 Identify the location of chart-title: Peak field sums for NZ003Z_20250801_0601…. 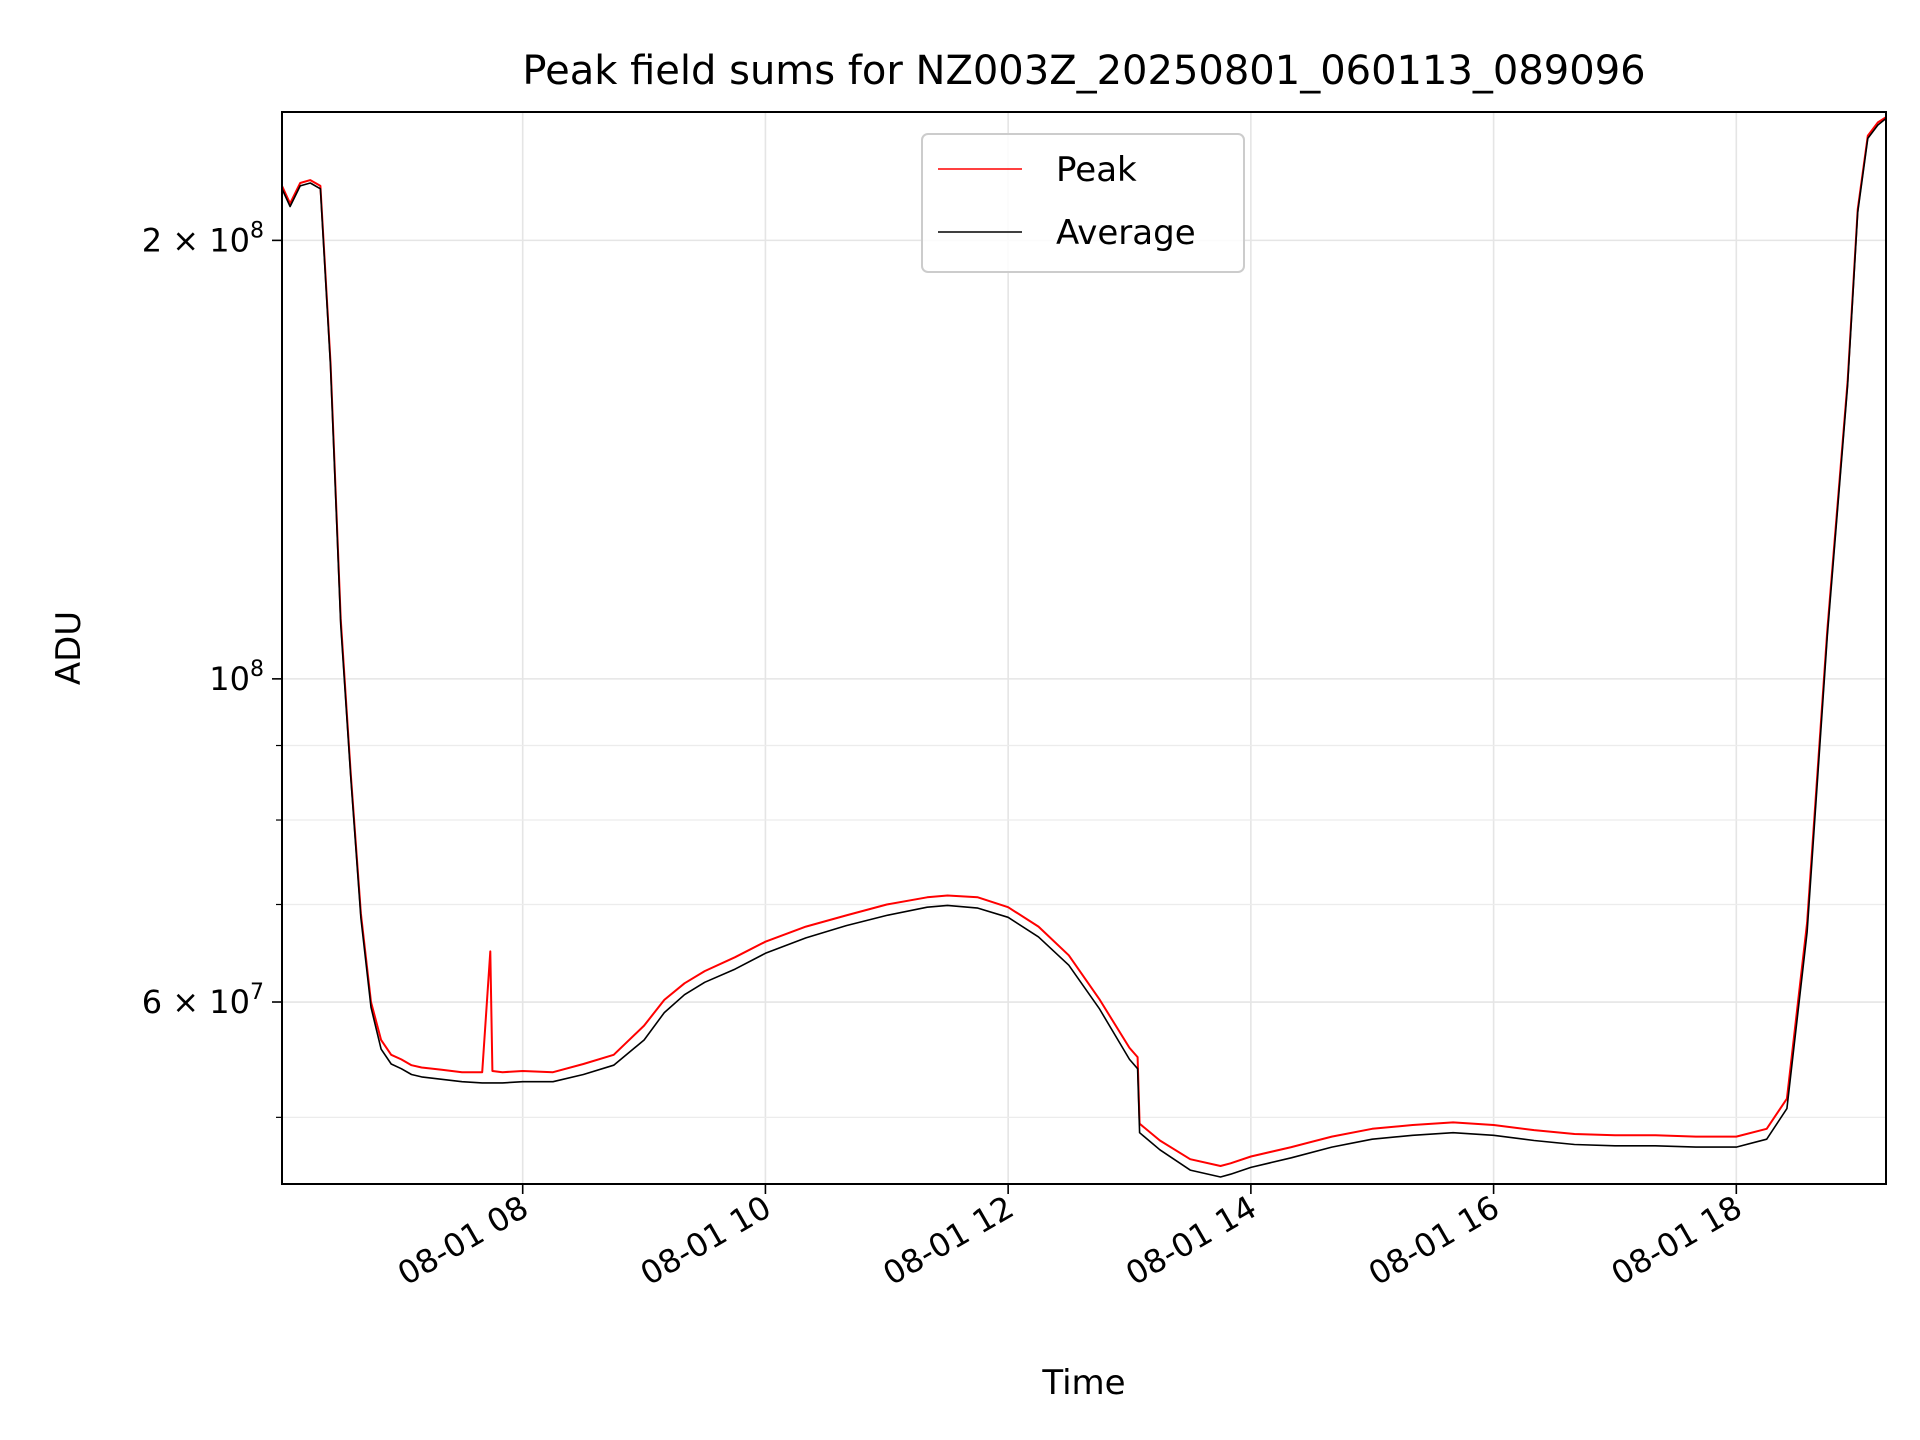
(1083, 71).